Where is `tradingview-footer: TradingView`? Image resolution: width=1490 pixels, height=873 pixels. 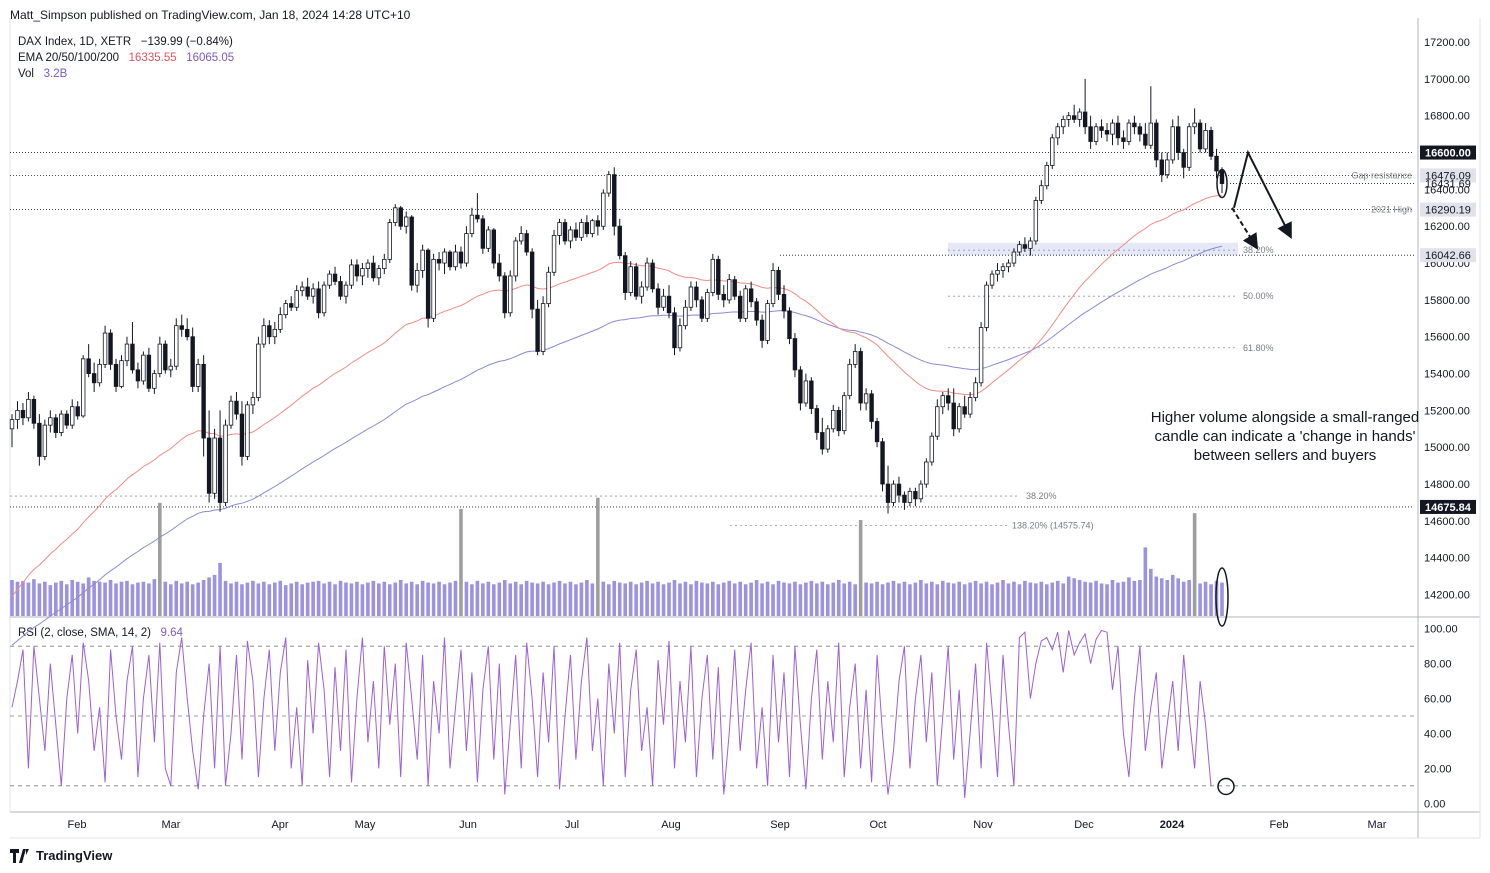
tradingview-footer: TradingView is located at coordinates (61, 855).